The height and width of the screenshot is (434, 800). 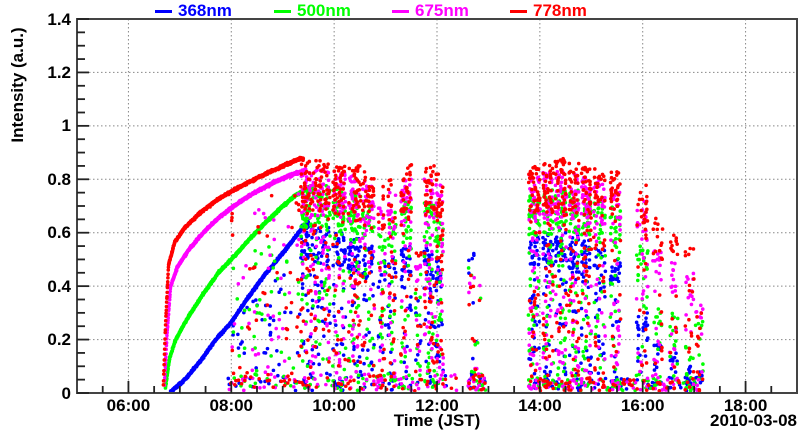 I want to click on x-tick-label: 12:00, so click(x=437, y=405).